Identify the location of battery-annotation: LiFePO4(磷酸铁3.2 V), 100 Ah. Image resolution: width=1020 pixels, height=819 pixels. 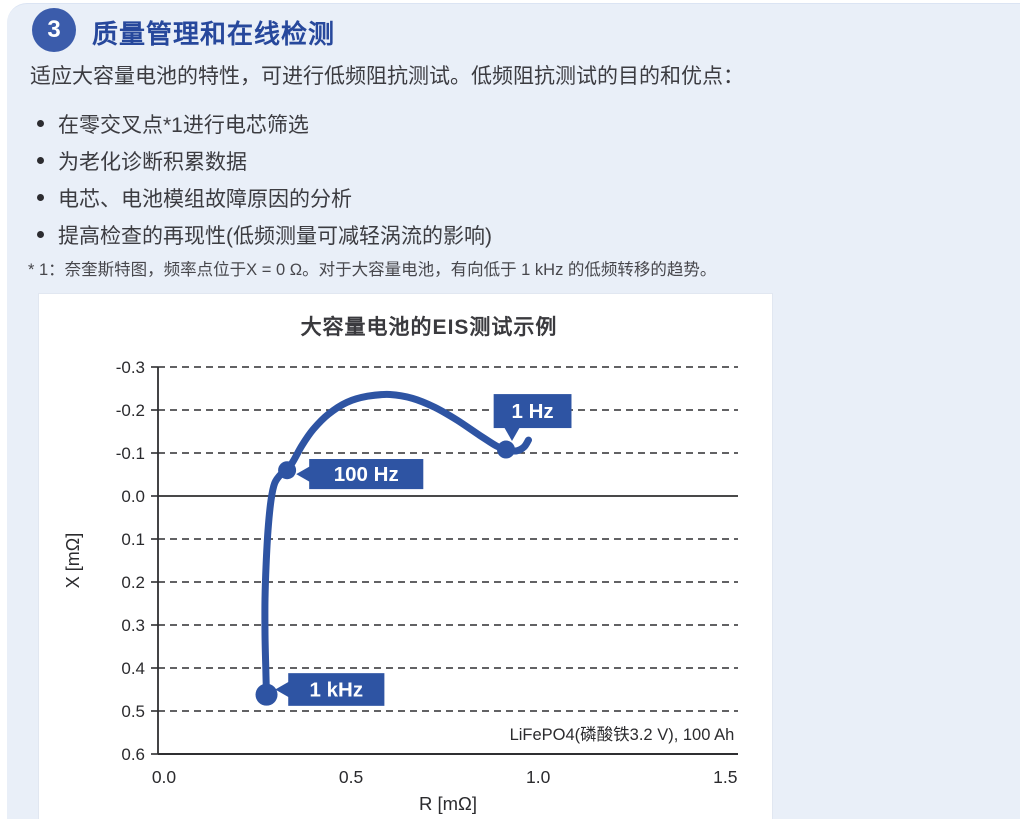
(622, 734).